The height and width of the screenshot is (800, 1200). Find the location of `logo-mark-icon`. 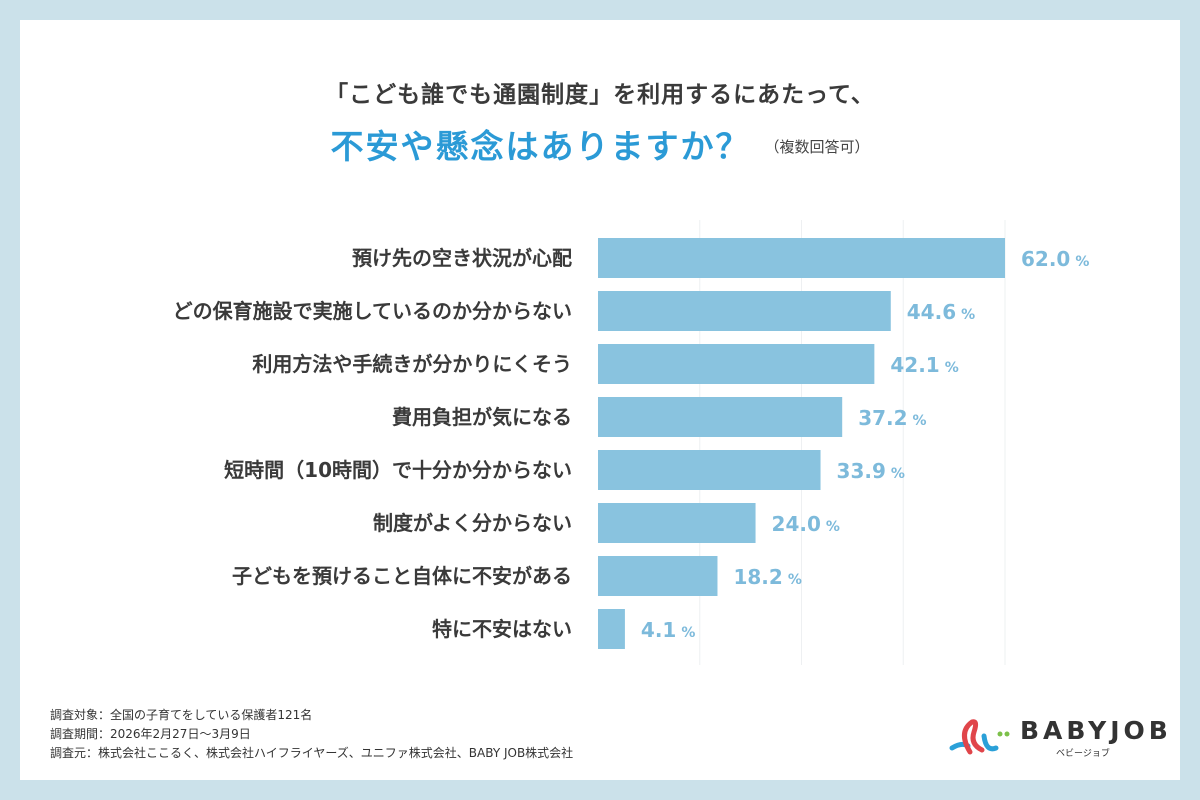

logo-mark-icon is located at coordinates (979, 737).